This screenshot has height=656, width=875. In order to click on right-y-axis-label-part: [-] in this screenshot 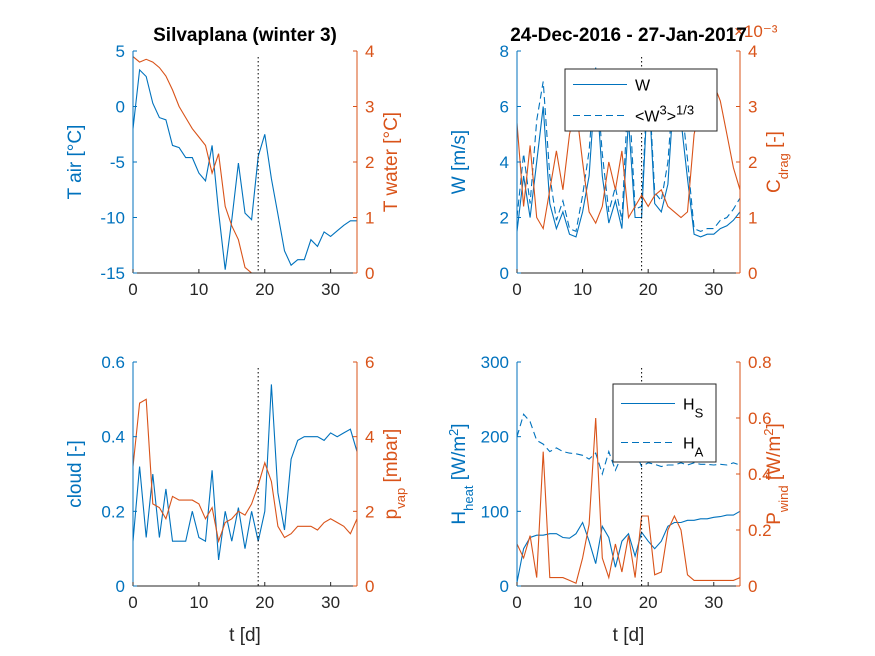, I will do `click(774, 142)`.